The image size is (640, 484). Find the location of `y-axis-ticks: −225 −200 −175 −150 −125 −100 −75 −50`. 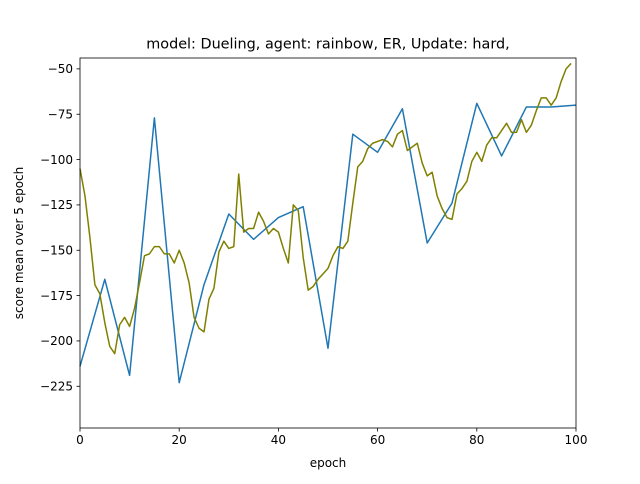

y-axis-ticks: −225 −200 −175 −150 −125 −100 −75 −50 is located at coordinates (60, 228).